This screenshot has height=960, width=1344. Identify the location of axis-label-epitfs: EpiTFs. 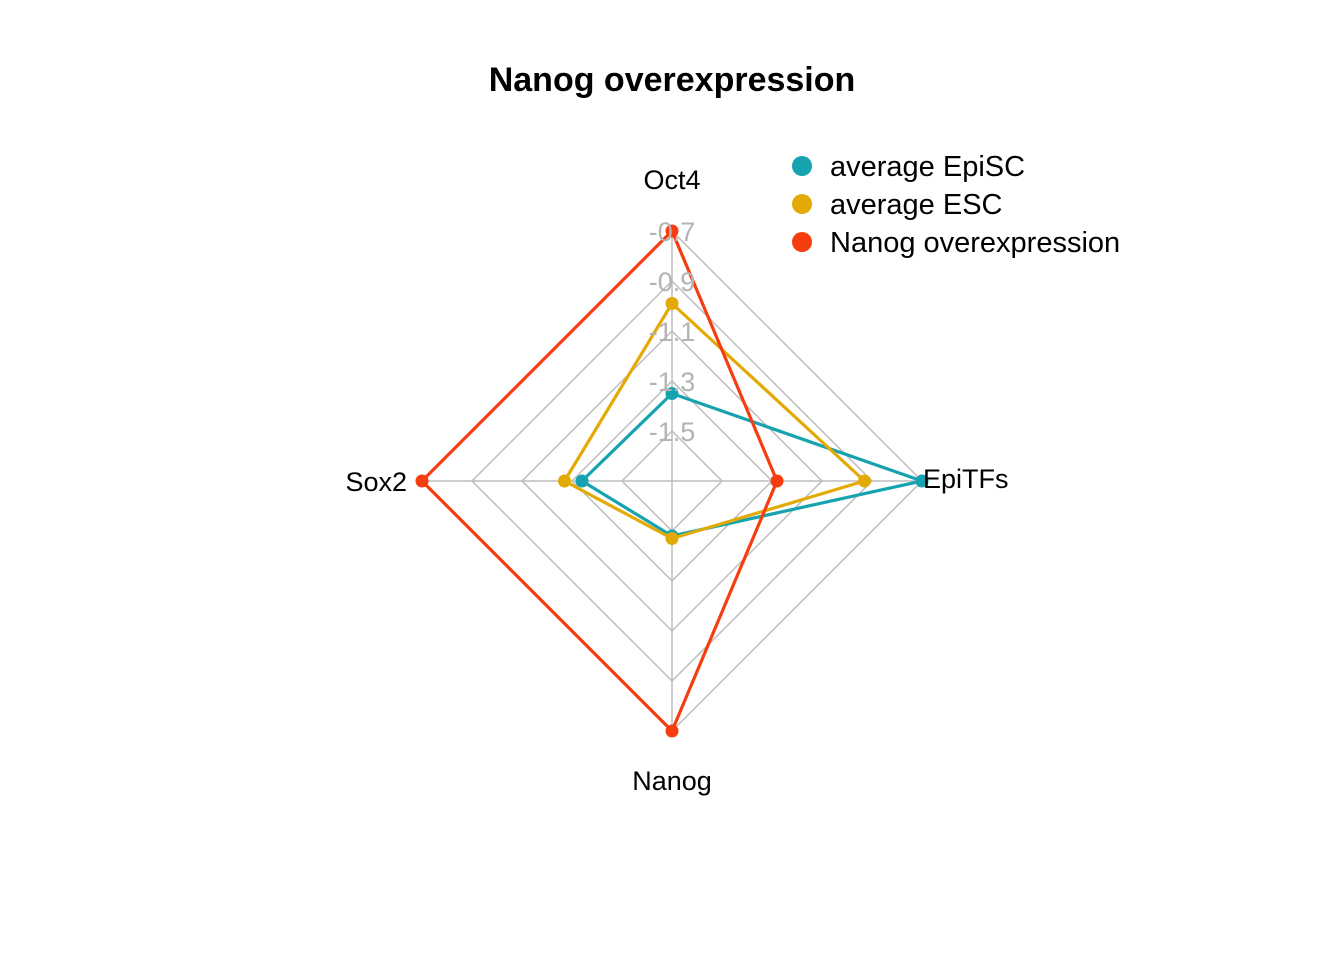
(966, 479).